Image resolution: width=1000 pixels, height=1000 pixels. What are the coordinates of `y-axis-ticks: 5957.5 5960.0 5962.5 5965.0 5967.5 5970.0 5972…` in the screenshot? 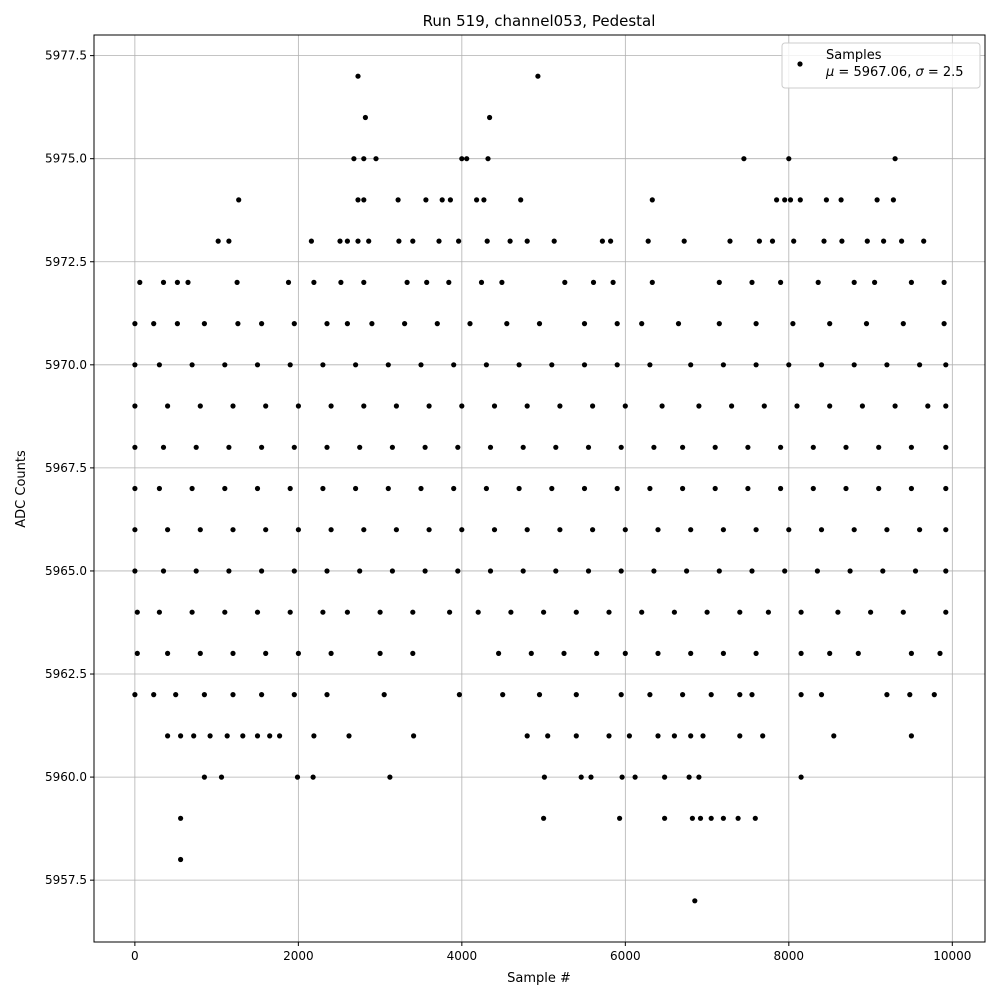 It's located at (69, 468).